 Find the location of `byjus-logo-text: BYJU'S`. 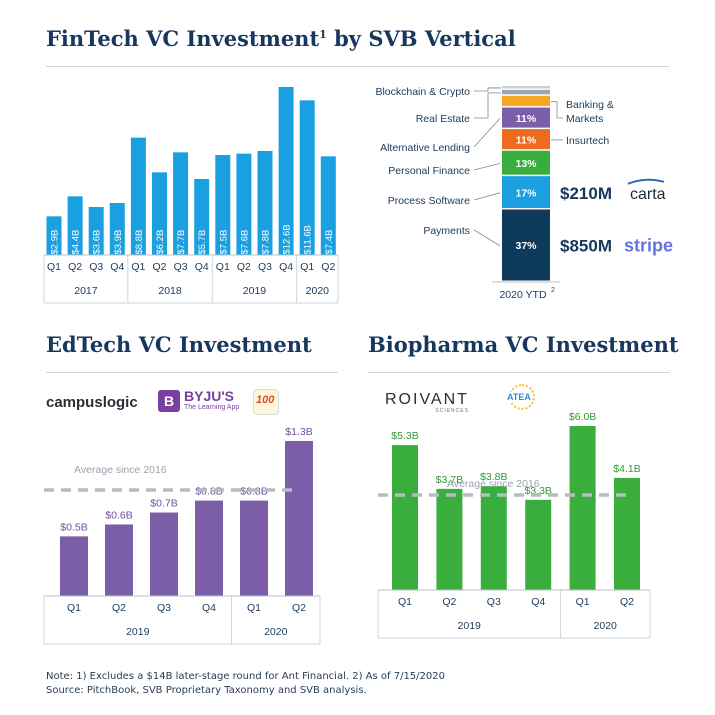

byjus-logo-text: BYJU'S is located at coordinates (209, 396).